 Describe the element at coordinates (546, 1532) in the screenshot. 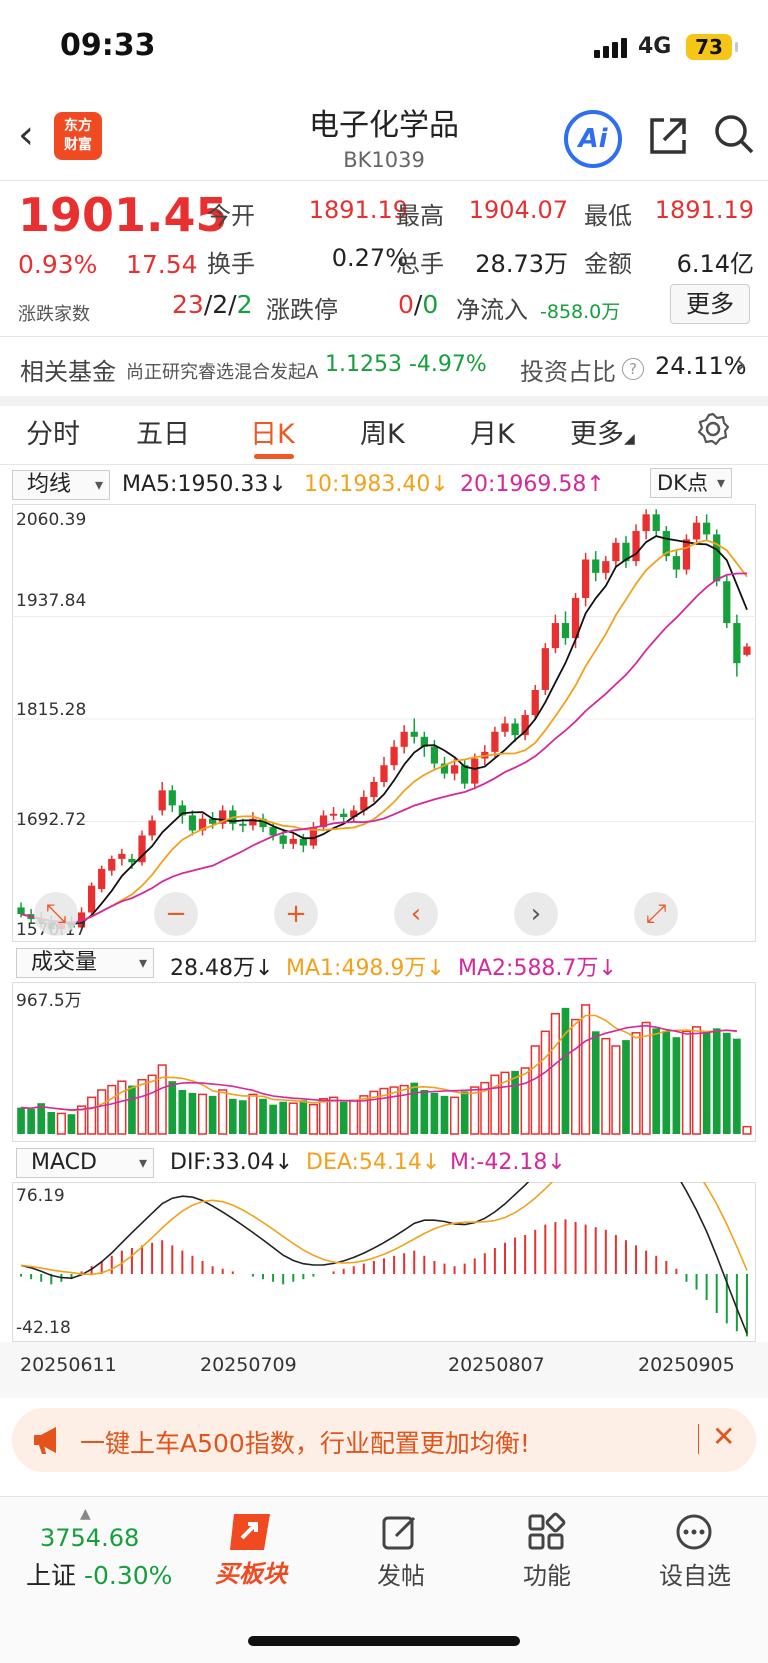

I see `functions-icon` at that location.